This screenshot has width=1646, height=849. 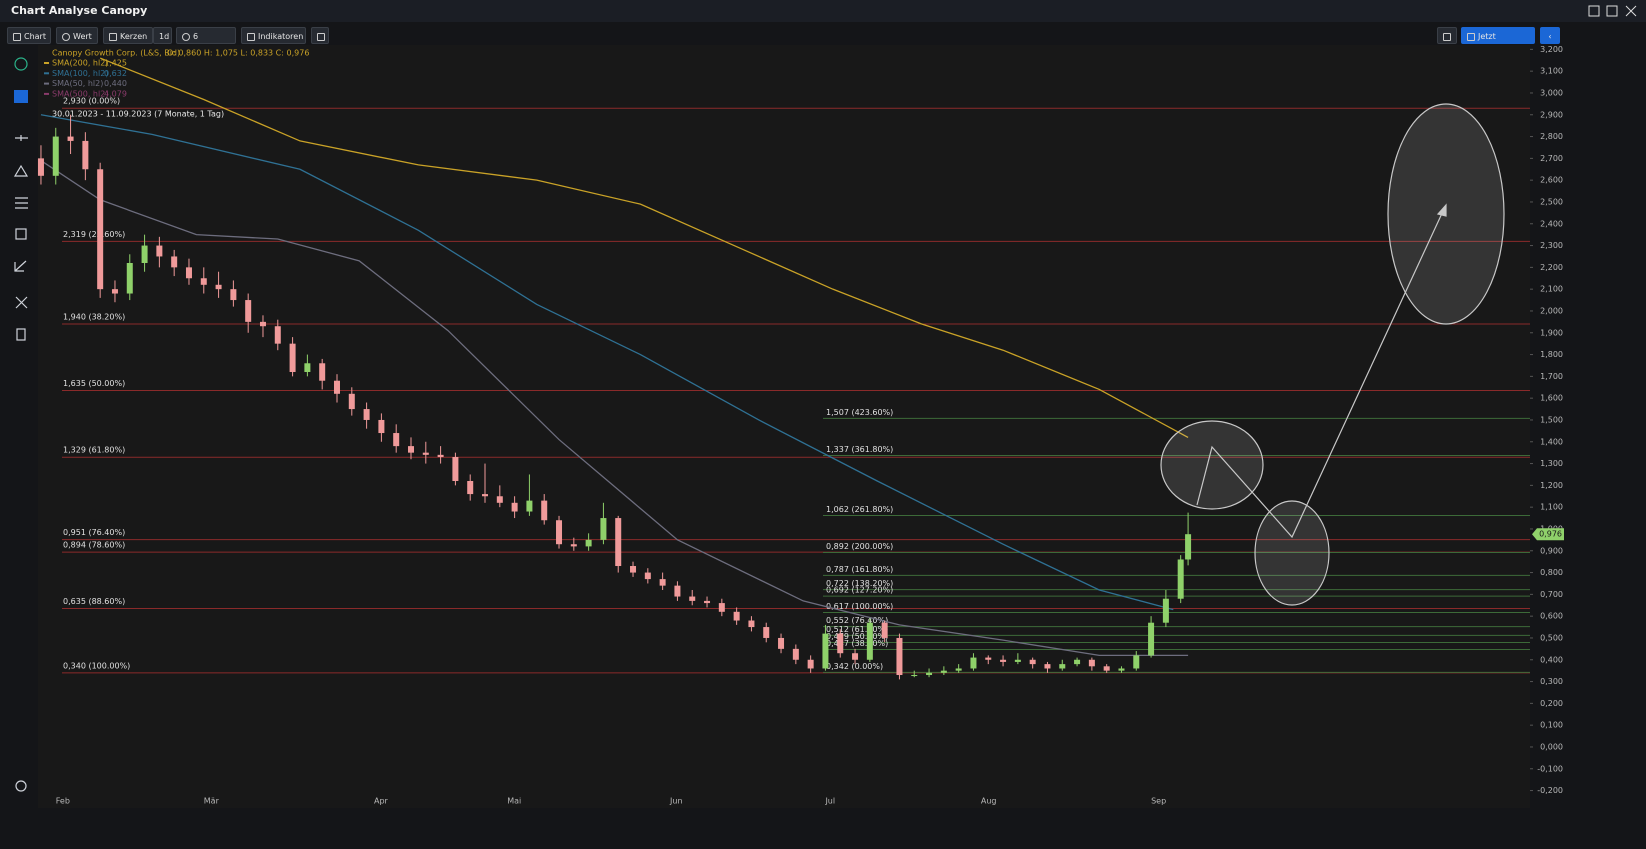 I want to click on y-tick-label: 1,100, so click(x=1551, y=507).